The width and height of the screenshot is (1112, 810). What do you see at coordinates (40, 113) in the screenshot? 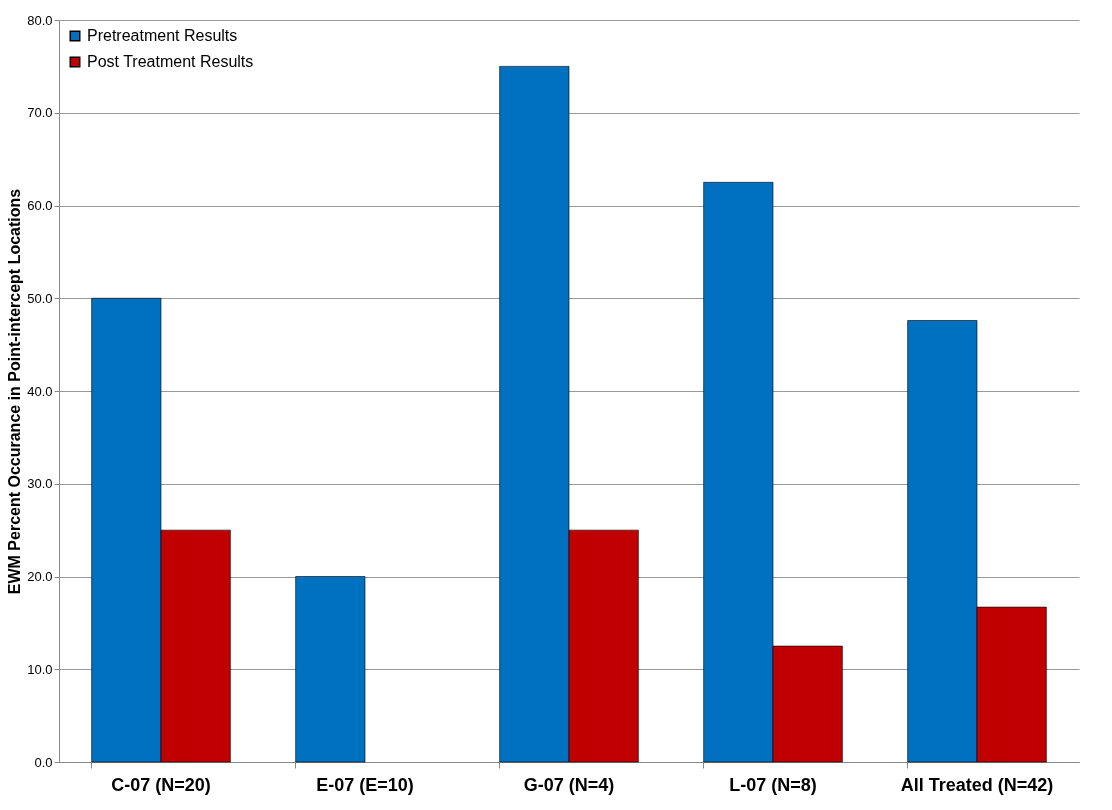
I see `y-tick-label: 70.0` at bounding box center [40, 113].